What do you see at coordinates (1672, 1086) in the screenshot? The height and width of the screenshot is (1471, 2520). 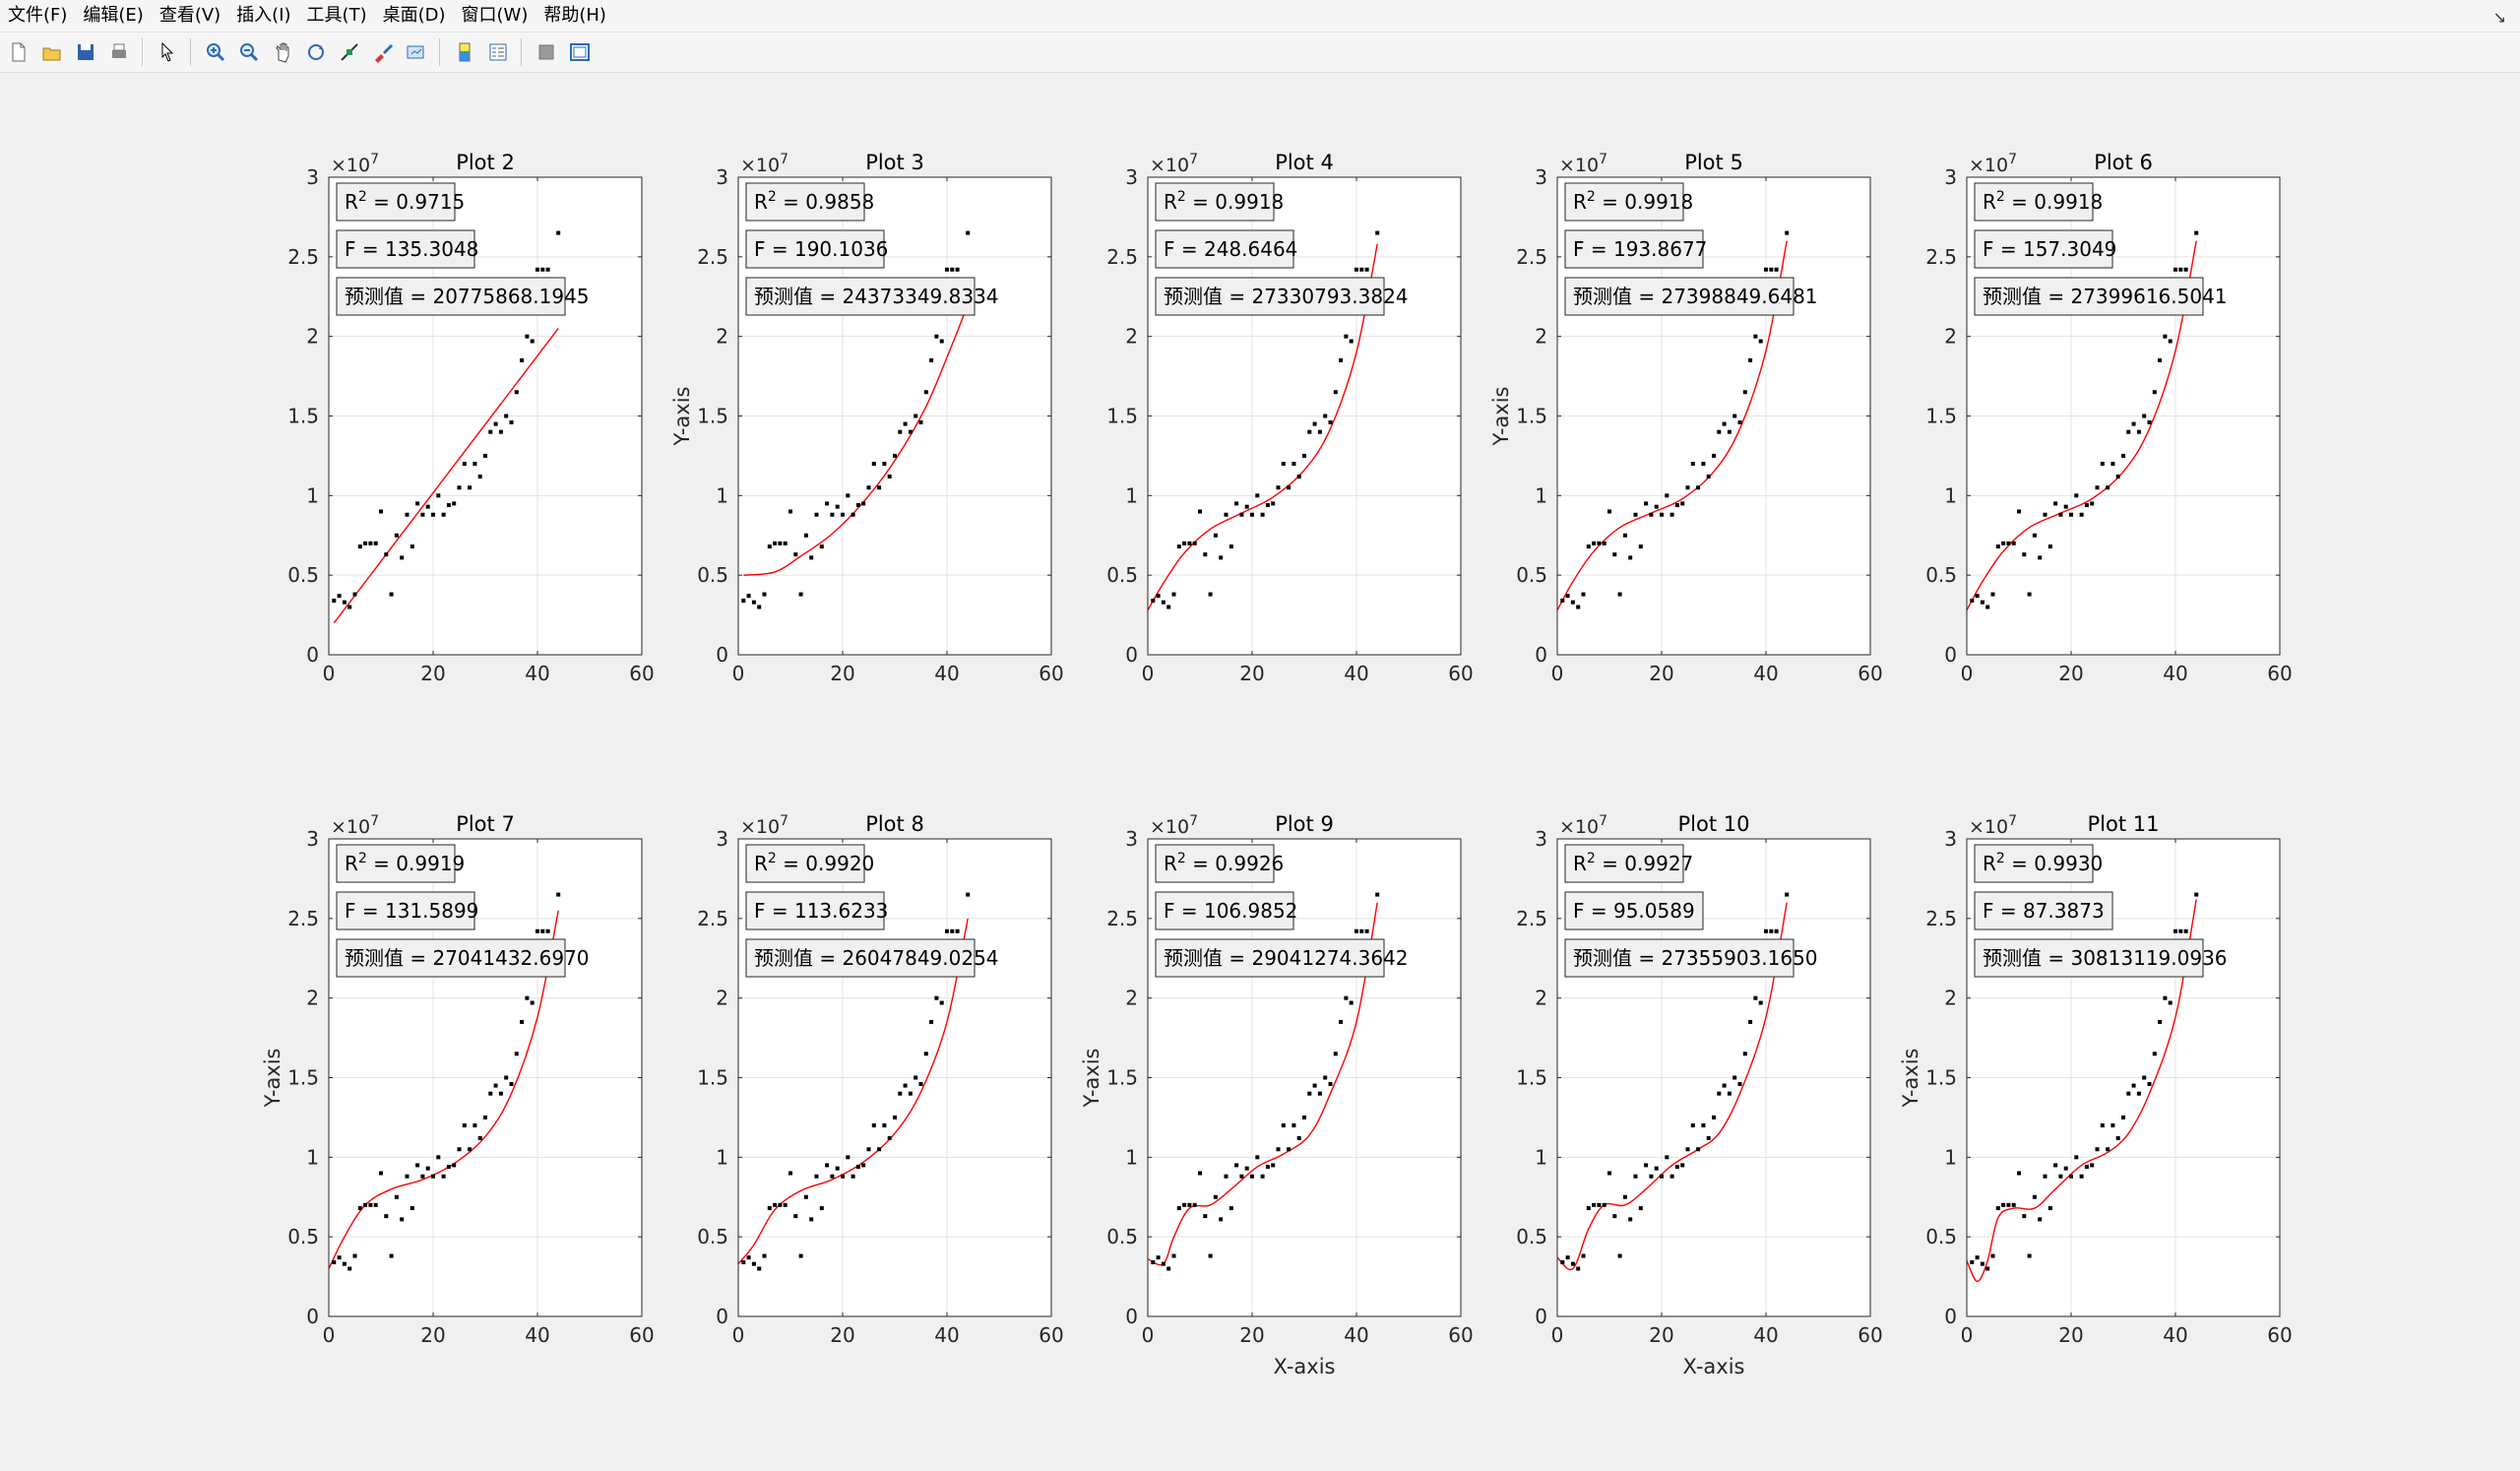 I see `fit-curve` at bounding box center [1672, 1086].